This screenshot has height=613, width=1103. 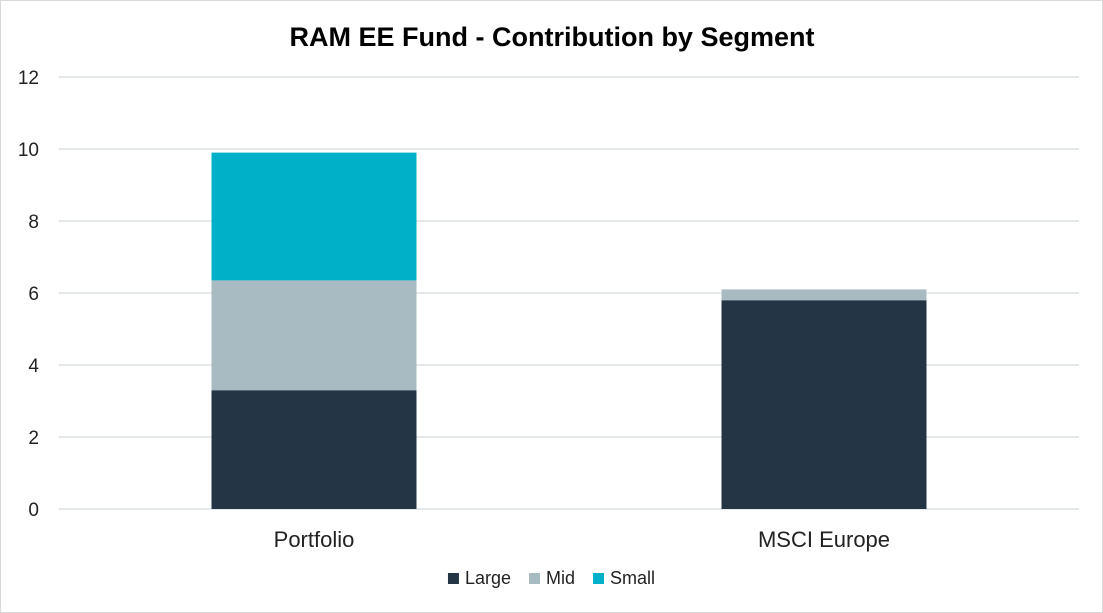 What do you see at coordinates (582, 539) in the screenshot?
I see `x-axis-category-labels: Portfolio MSCI Europe` at bounding box center [582, 539].